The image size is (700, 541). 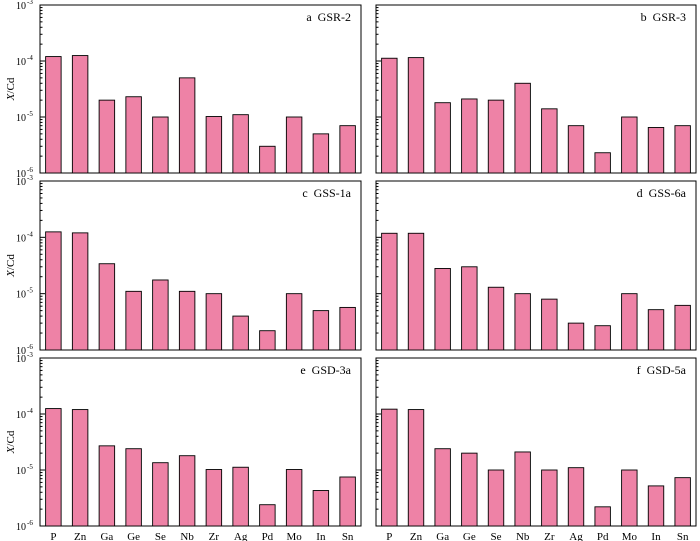 What do you see at coordinates (325, 370) in the screenshot?
I see `panel-title: e GSD-3a` at bounding box center [325, 370].